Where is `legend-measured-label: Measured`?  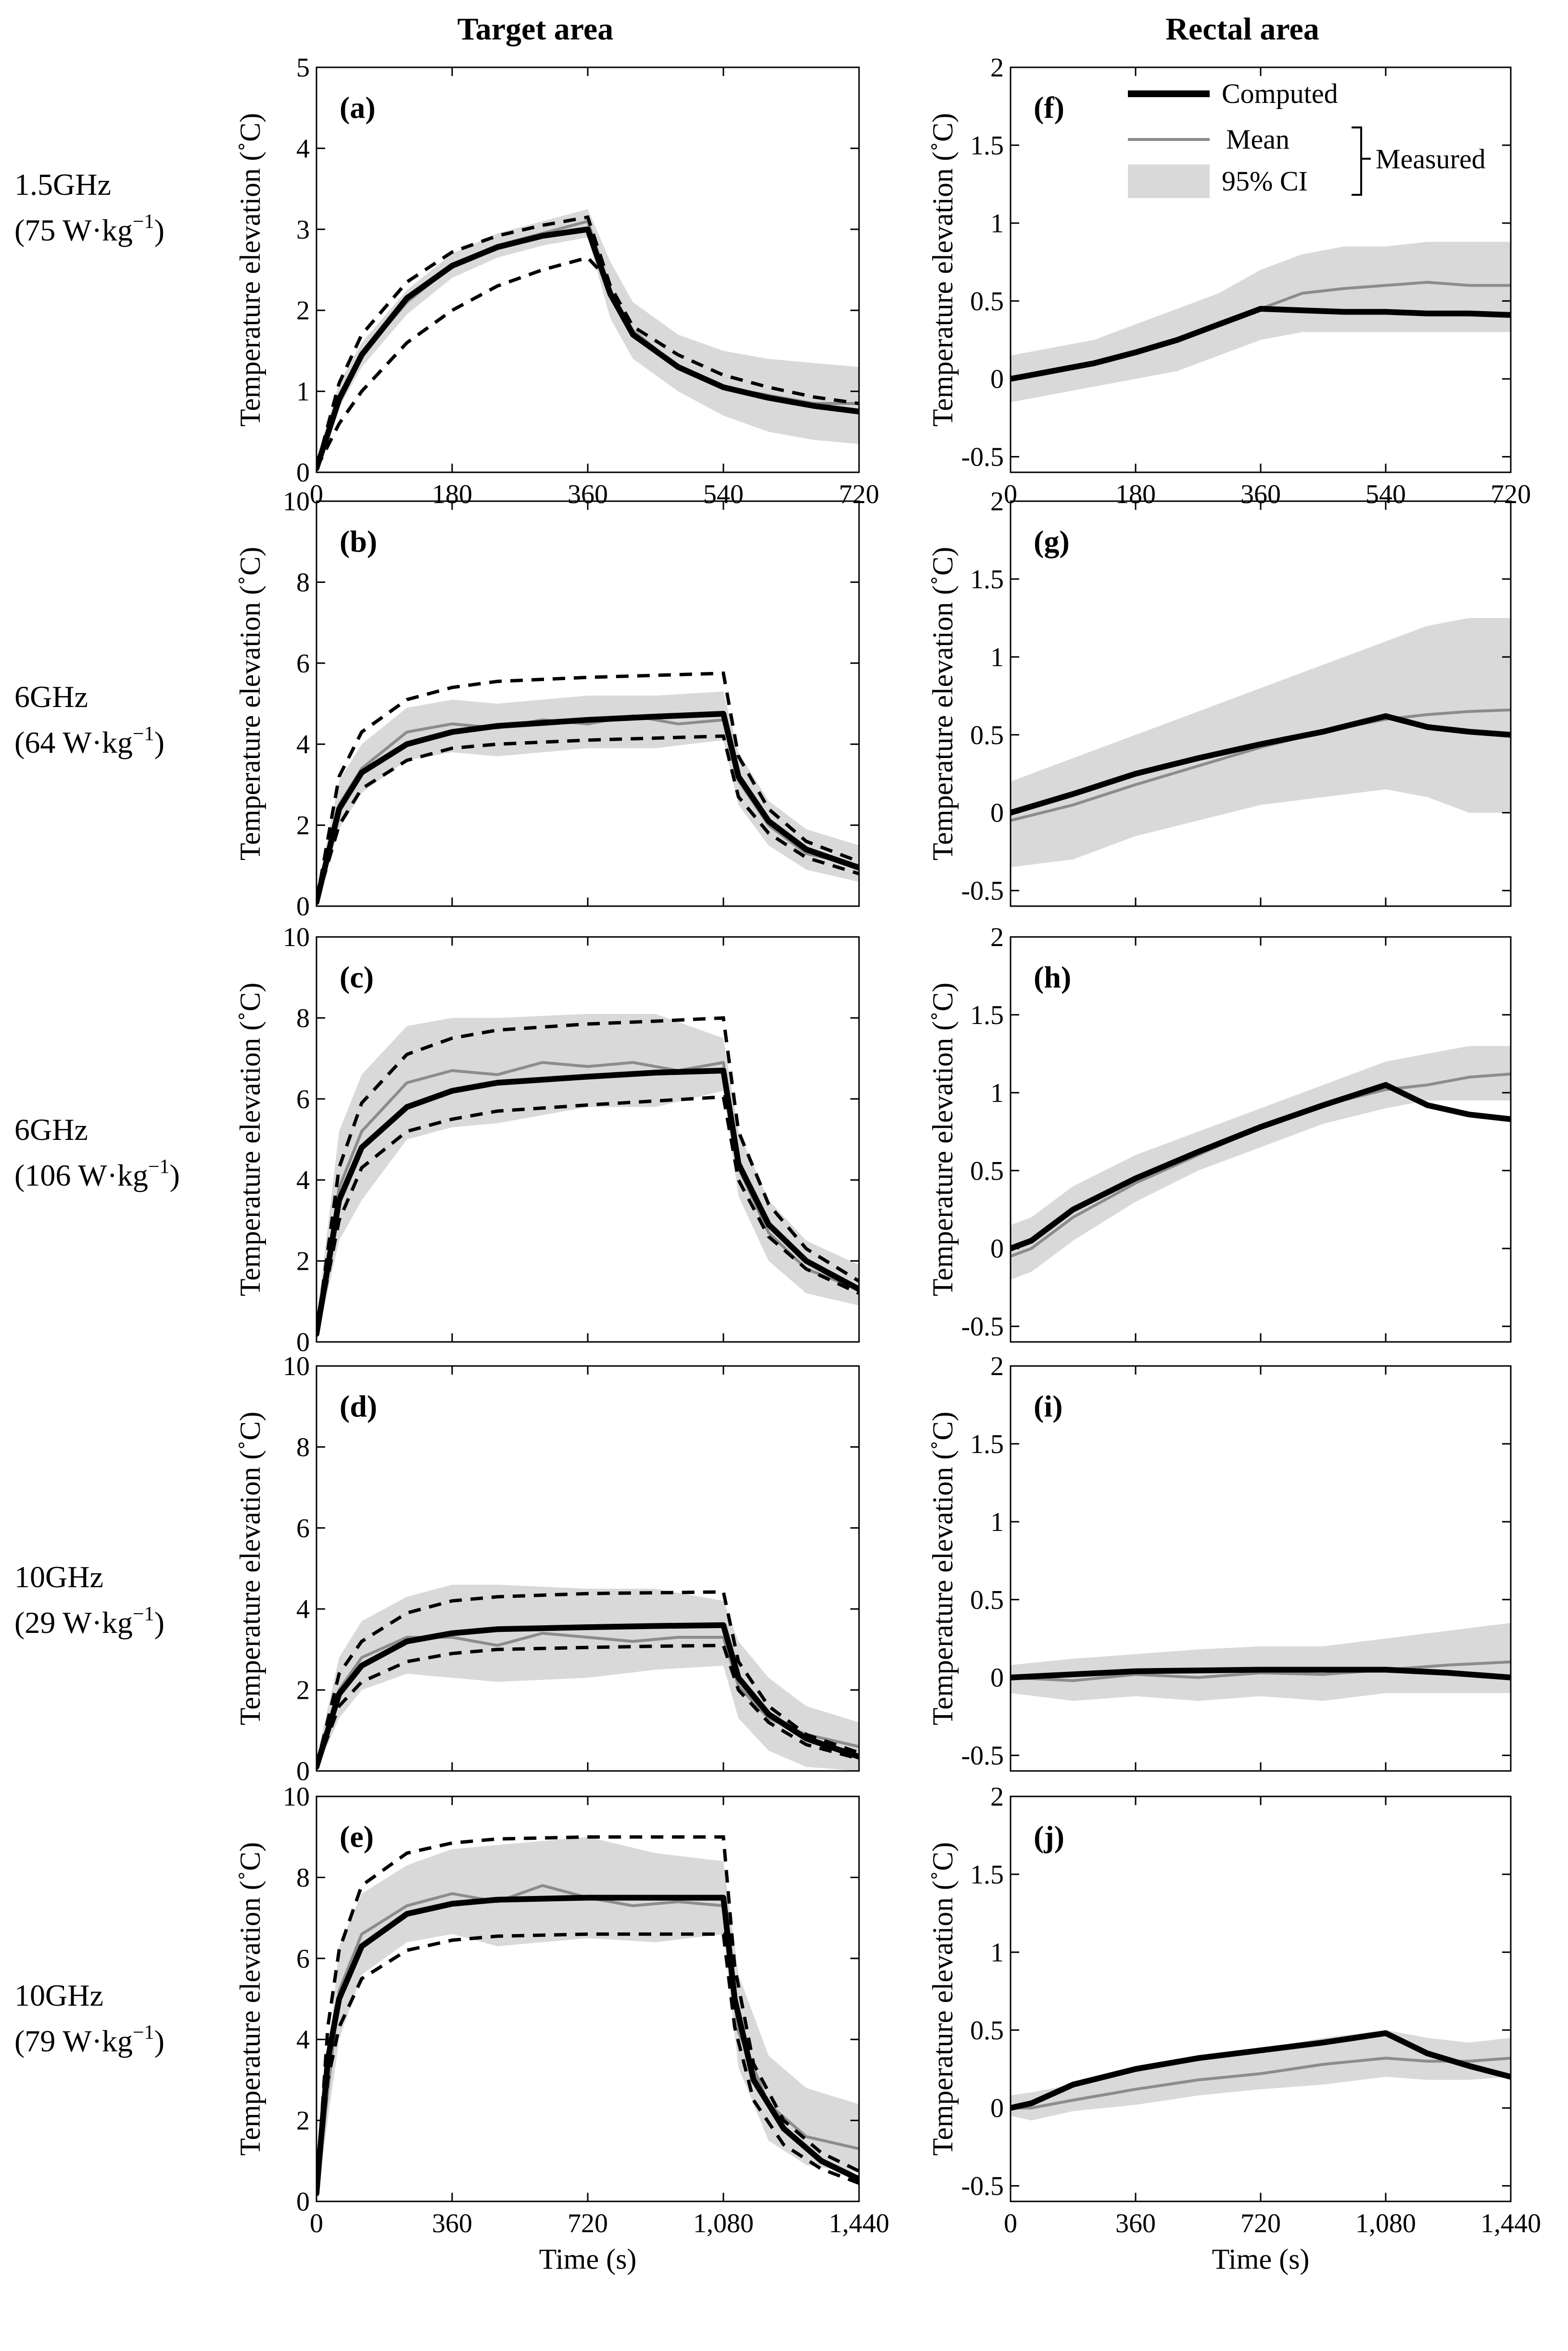
legend-measured-label: Measured is located at coordinates (1431, 159).